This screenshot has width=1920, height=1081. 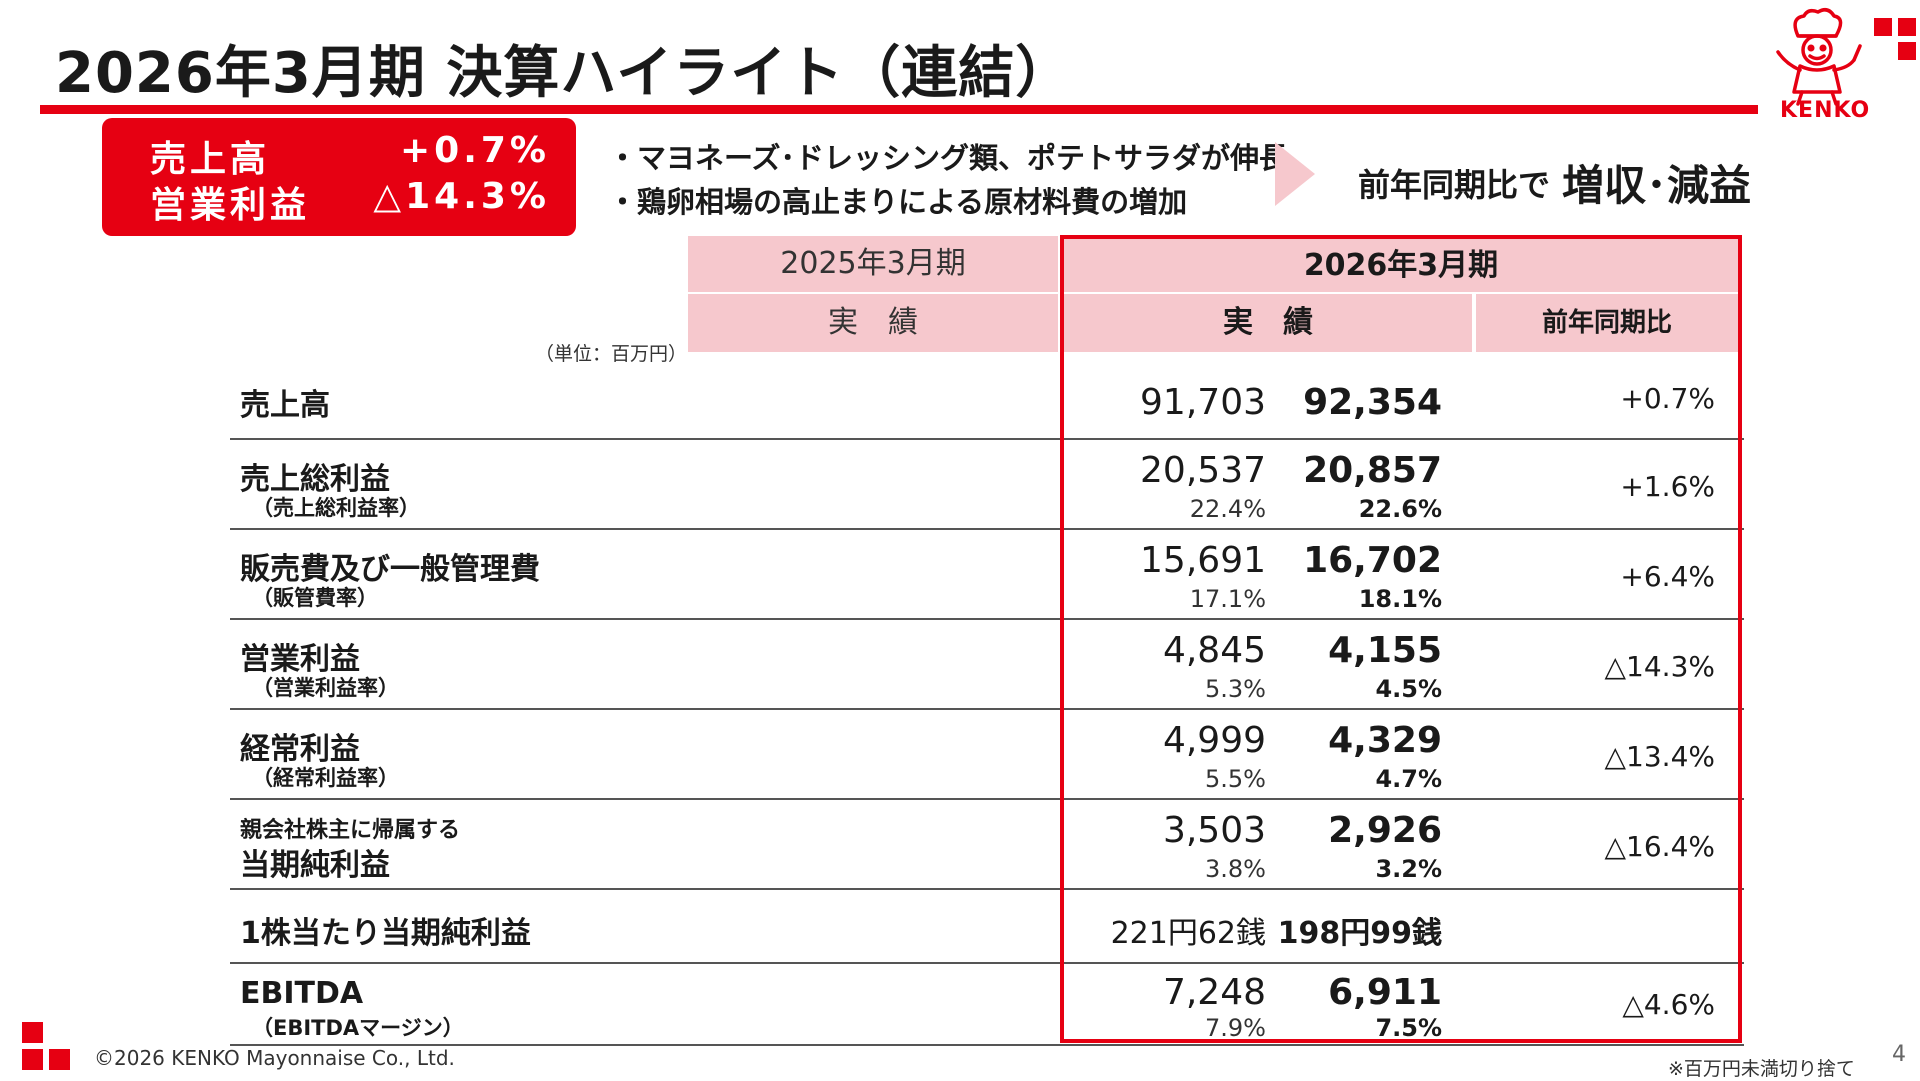 What do you see at coordinates (325, 688) in the screenshot?
I see `row-sub: （営業利益率）` at bounding box center [325, 688].